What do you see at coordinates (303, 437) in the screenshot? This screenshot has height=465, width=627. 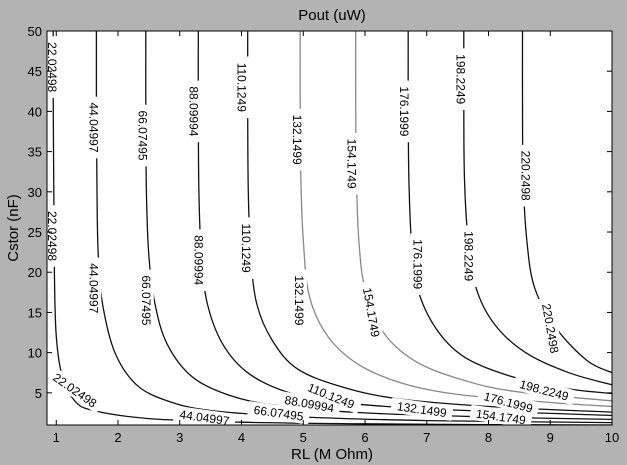 I see `x-tick-label: 5` at bounding box center [303, 437].